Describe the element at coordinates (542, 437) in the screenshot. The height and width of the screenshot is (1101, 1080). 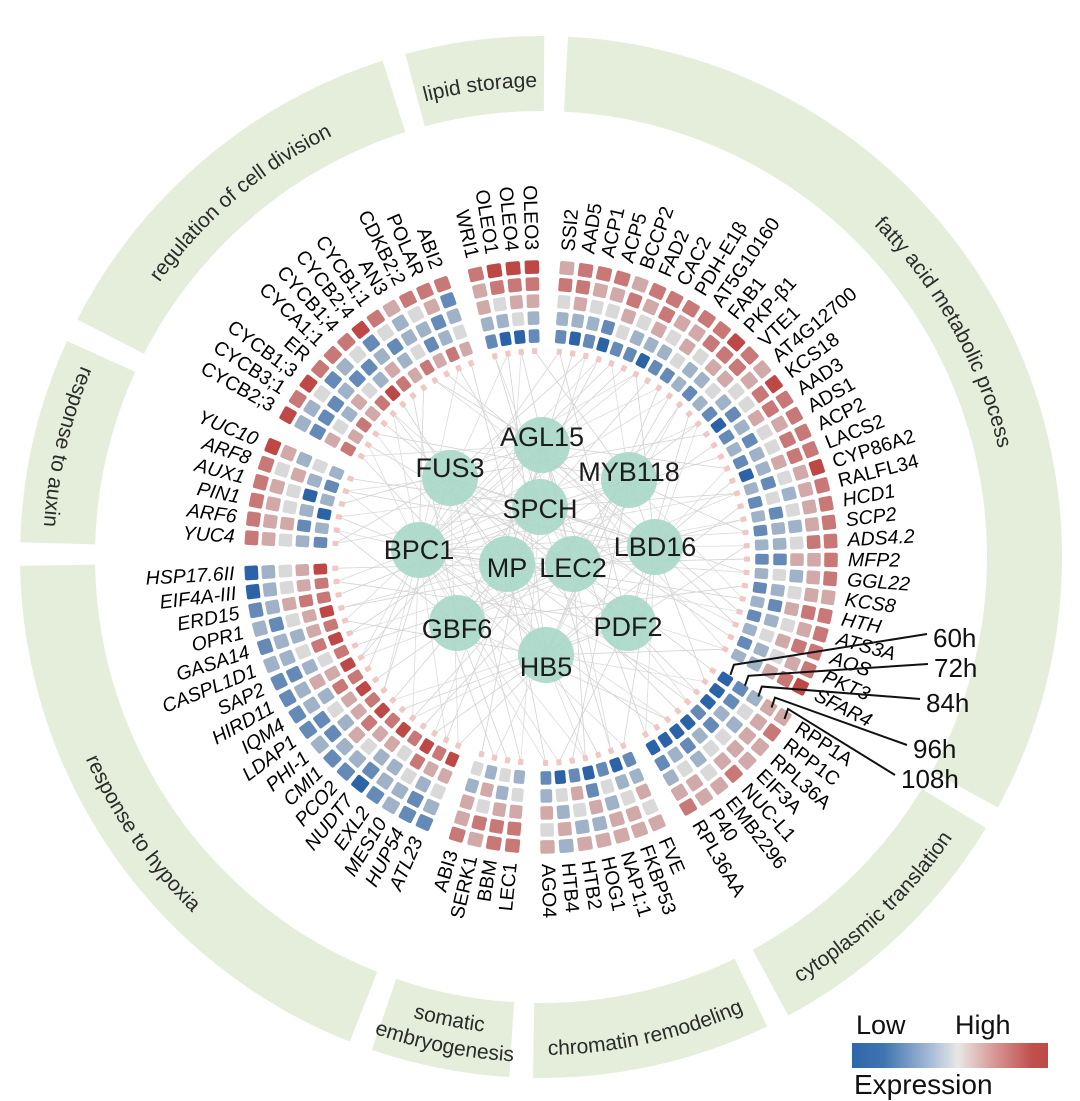
I see `hub-label-AGL15: AGL15` at that location.